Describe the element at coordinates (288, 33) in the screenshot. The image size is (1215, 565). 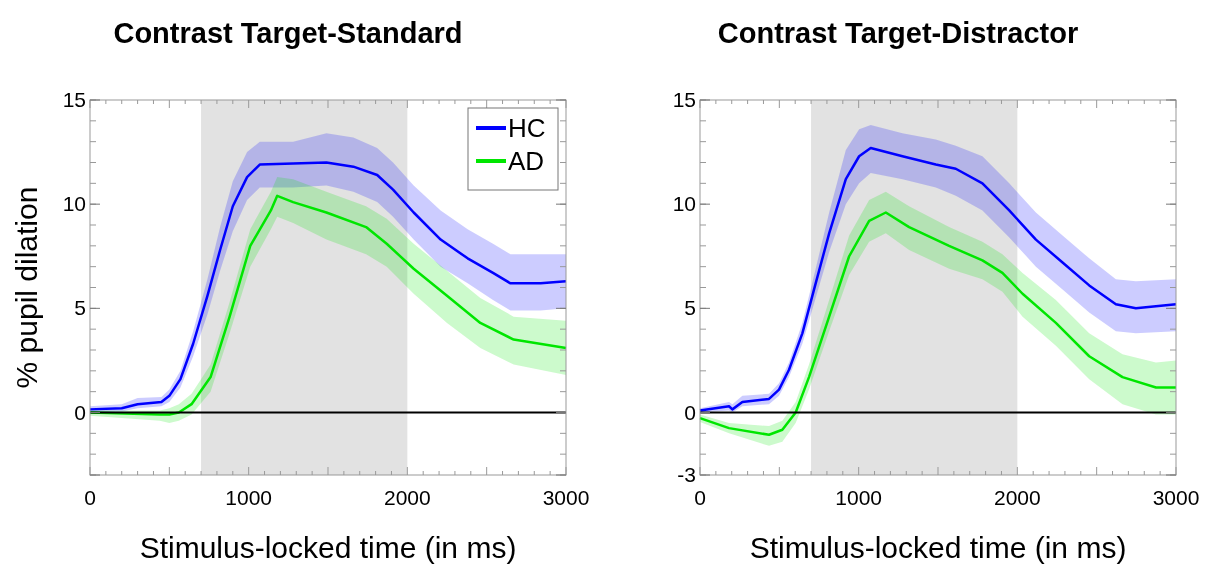
I see `chart-title: Contrast Target-Standard` at that location.